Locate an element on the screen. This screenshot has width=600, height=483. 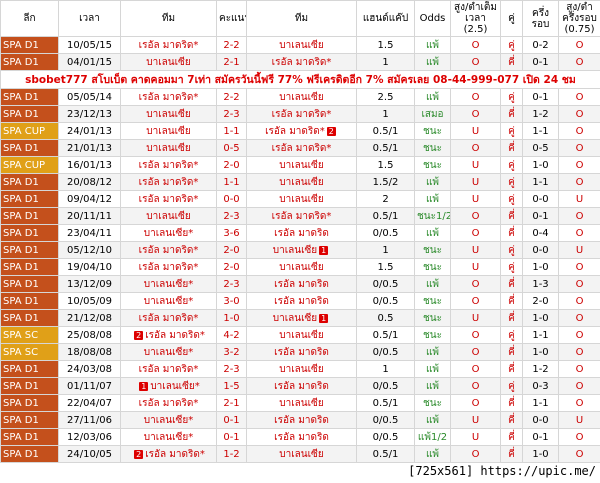
cell: 0-3 is located at coordinates (540, 386).